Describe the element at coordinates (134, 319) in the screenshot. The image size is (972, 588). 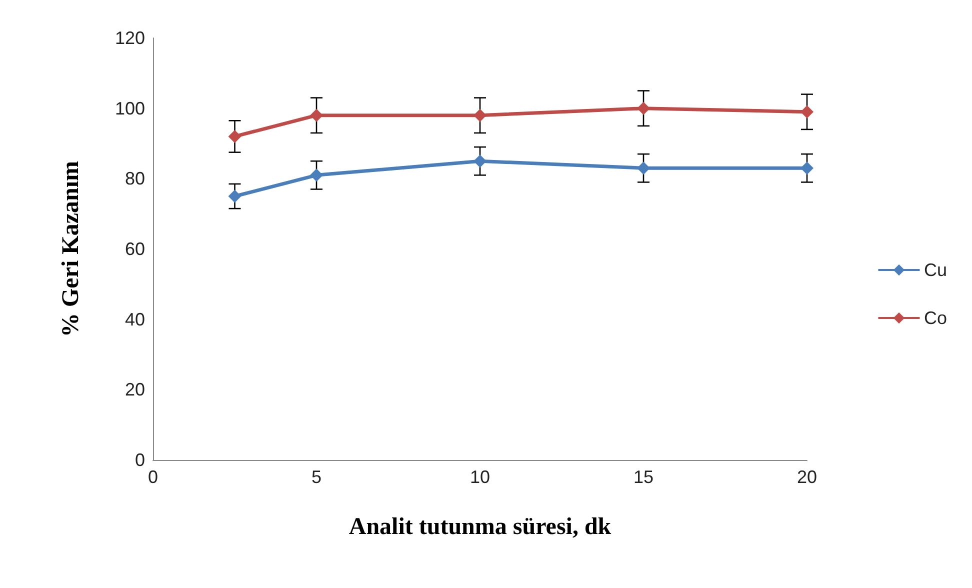
I see `y-tick-label: 40` at that location.